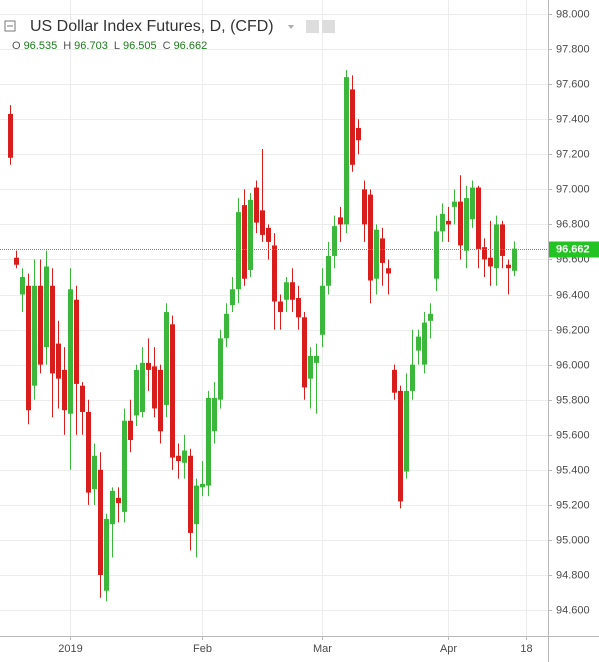  Describe the element at coordinates (41, 46) in the screenshot. I see `ohlc-value: 96.535` at that location.